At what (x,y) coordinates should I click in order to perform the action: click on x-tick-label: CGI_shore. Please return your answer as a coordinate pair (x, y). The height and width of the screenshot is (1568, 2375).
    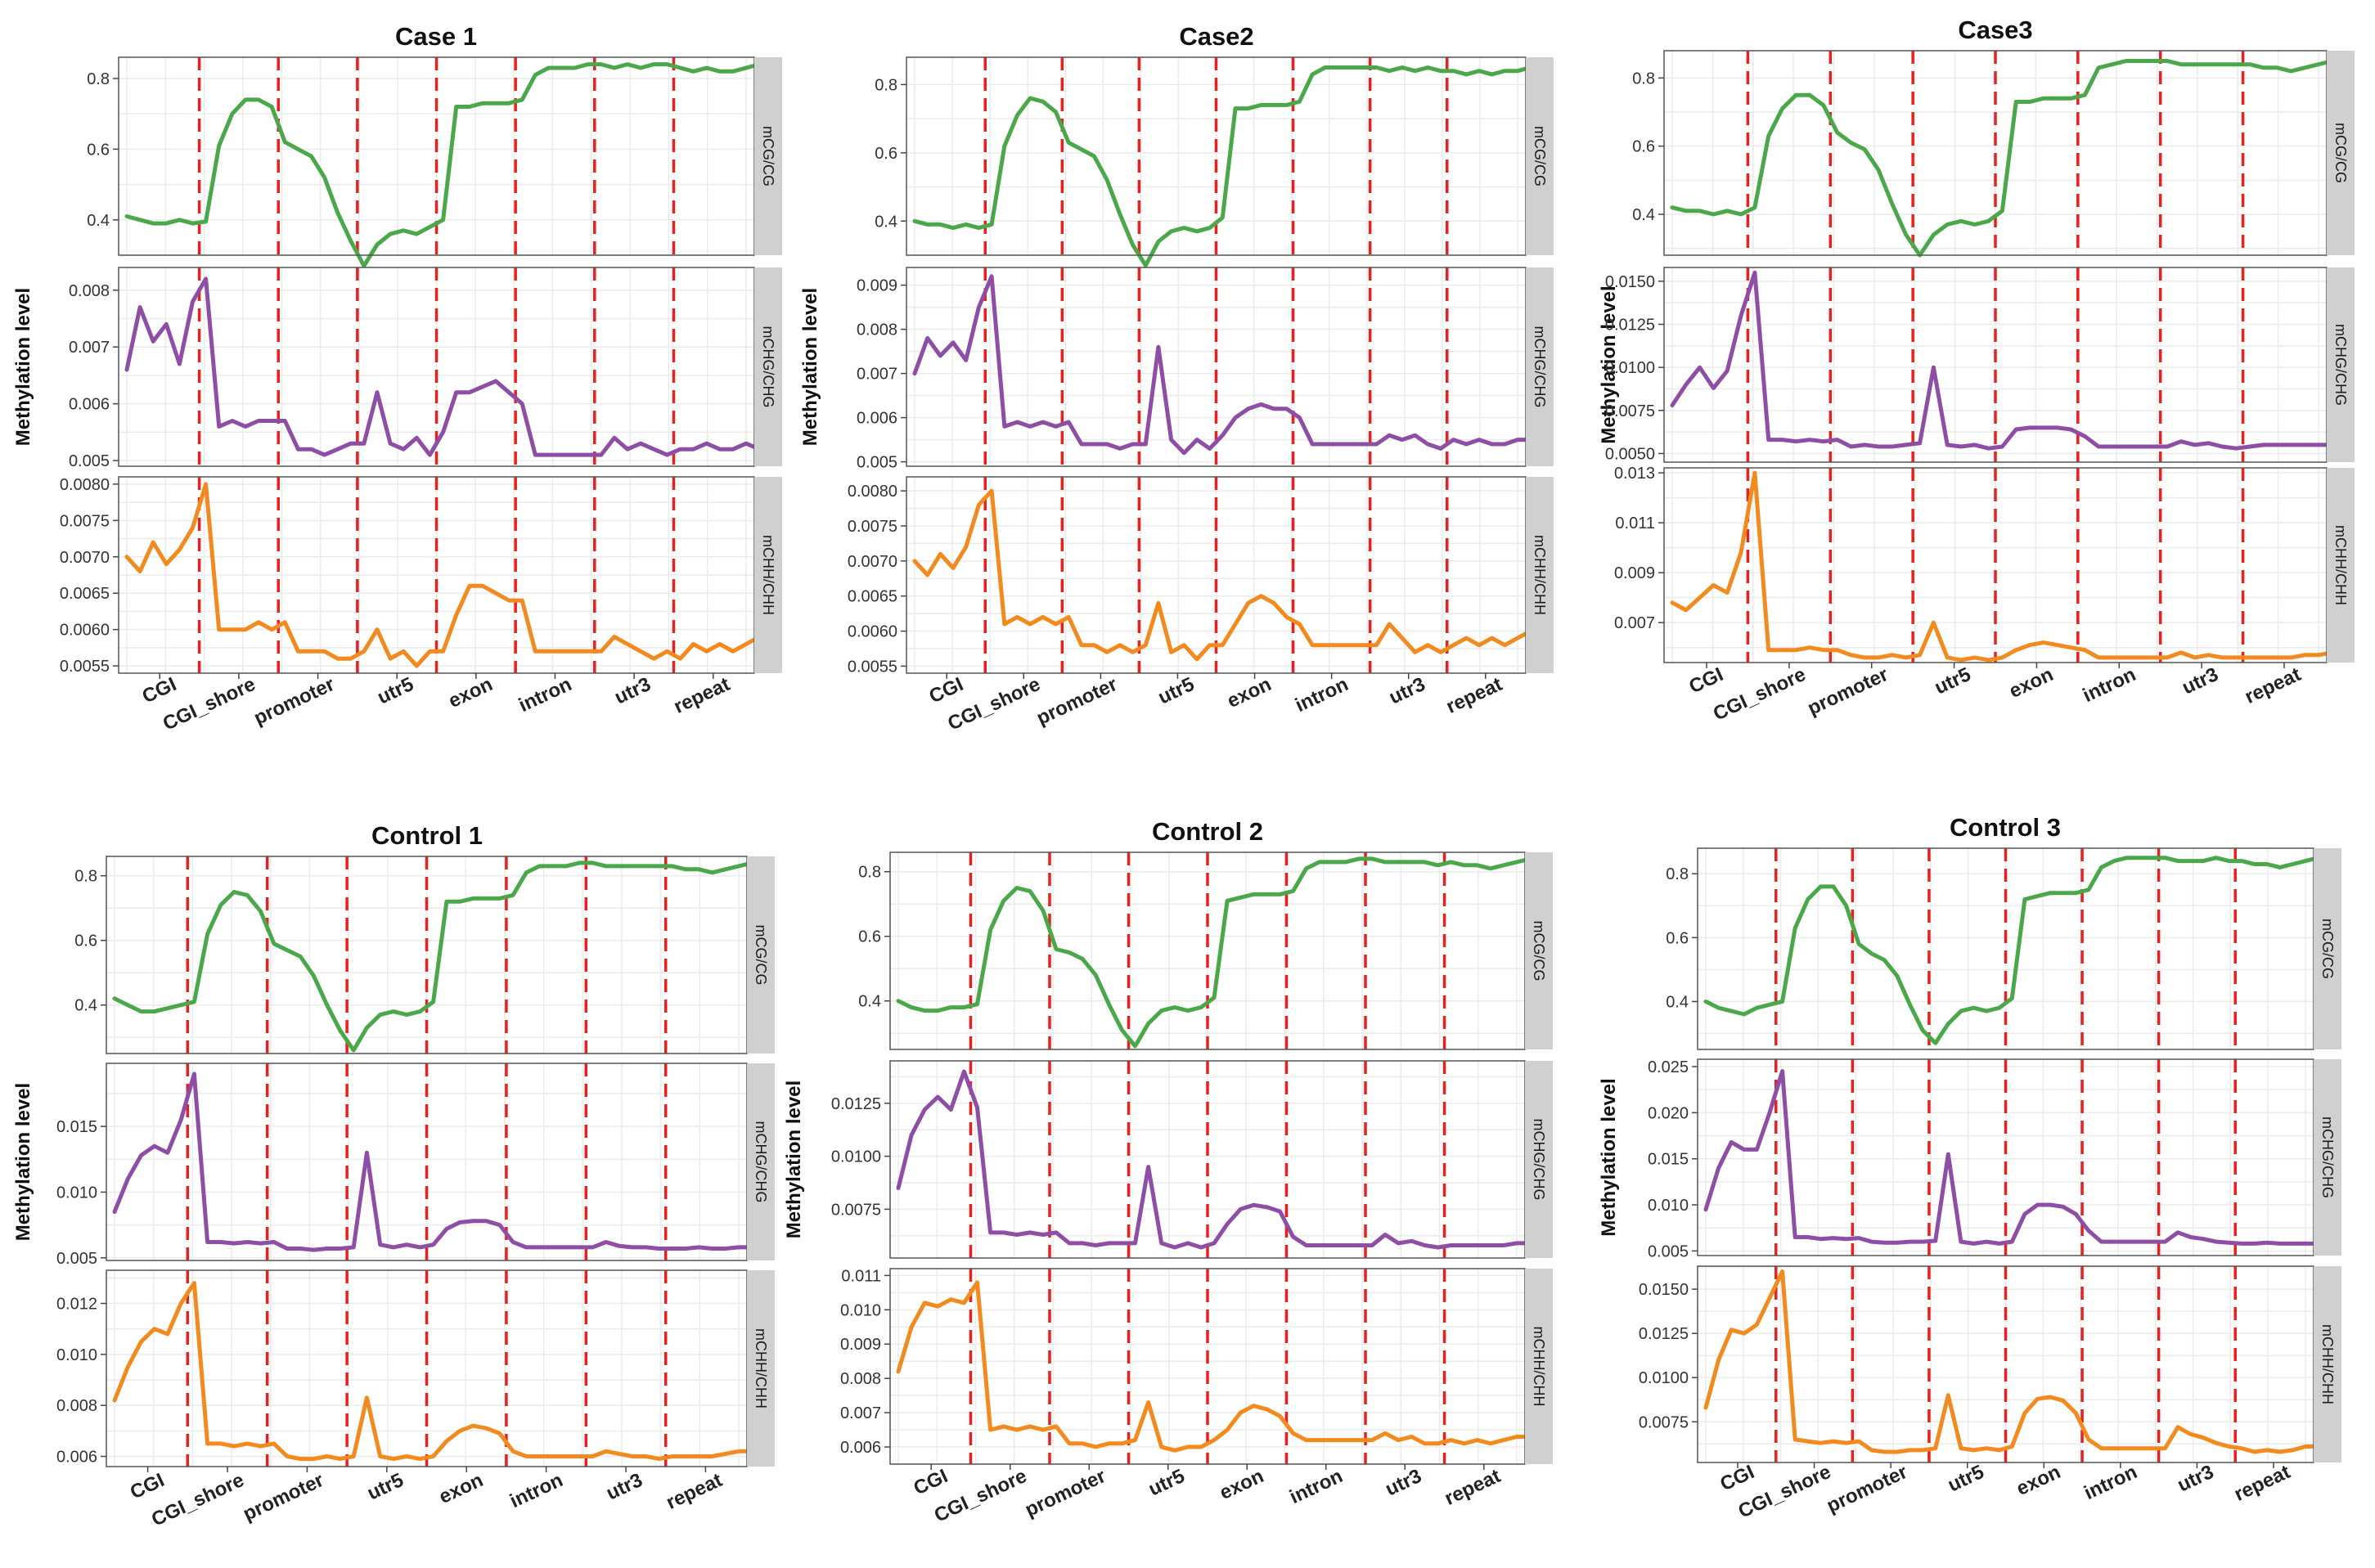
    Looking at the image, I should click on (197, 1500).